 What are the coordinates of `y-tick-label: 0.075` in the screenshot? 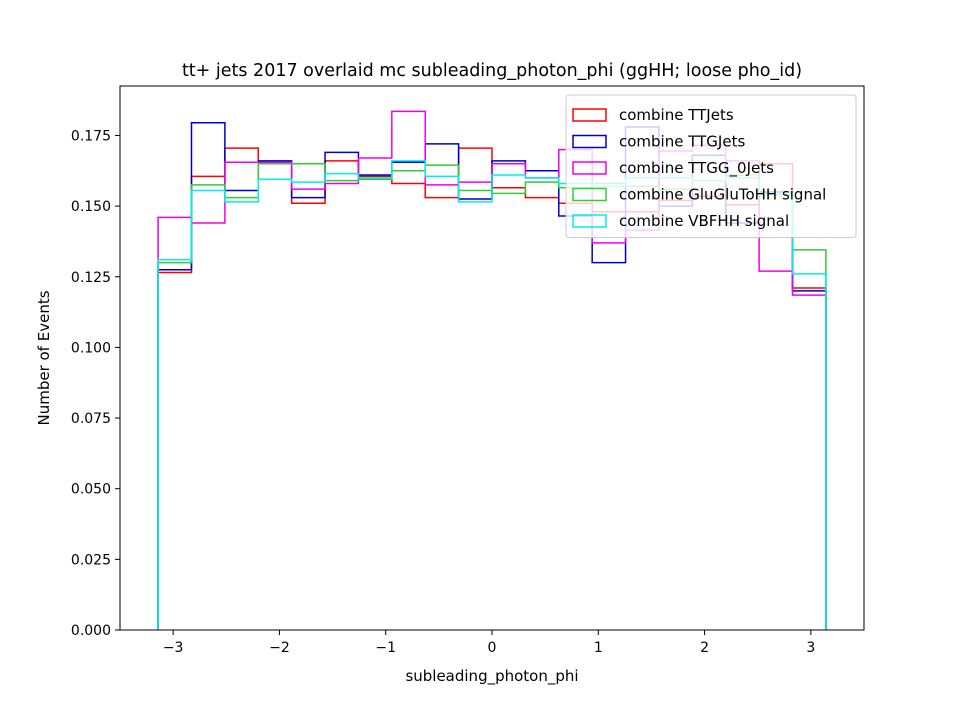 It's located at (91, 419).